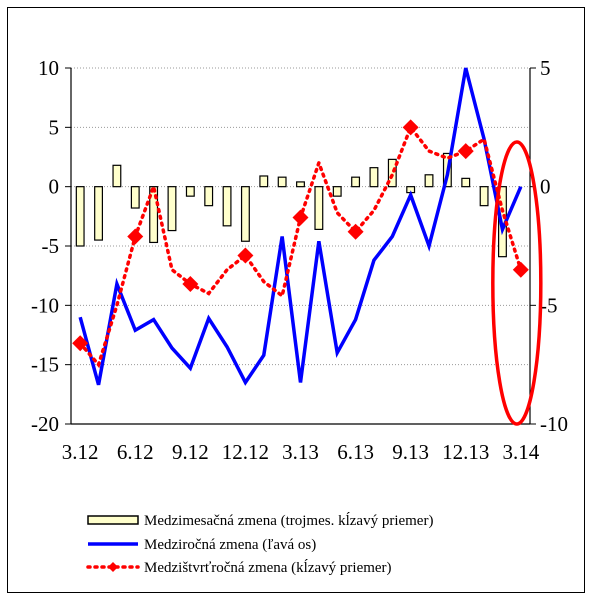 The image size is (594, 599). I want to click on annotations, so click(517, 283).